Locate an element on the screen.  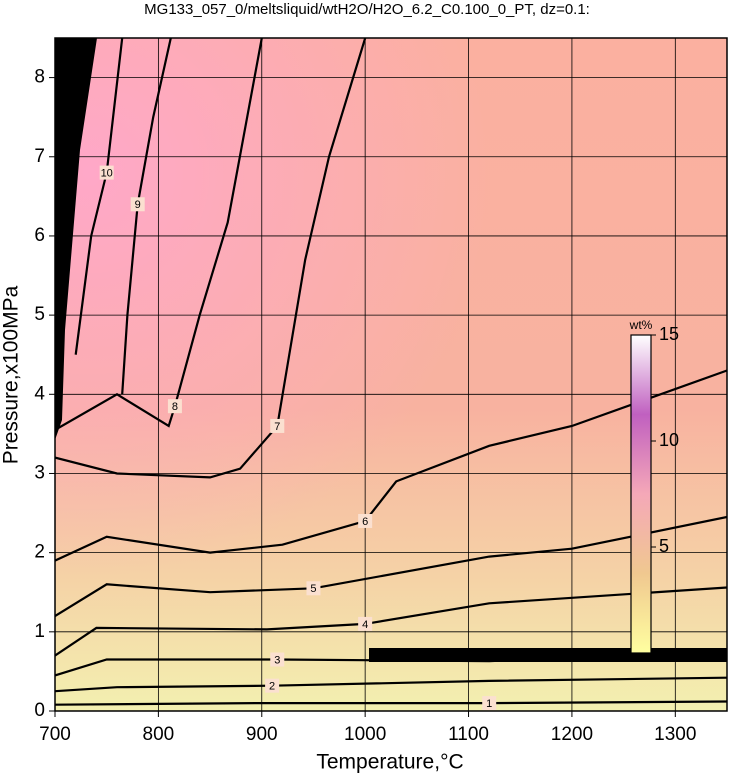
x-tick-label: 1200 is located at coordinates (572, 734).